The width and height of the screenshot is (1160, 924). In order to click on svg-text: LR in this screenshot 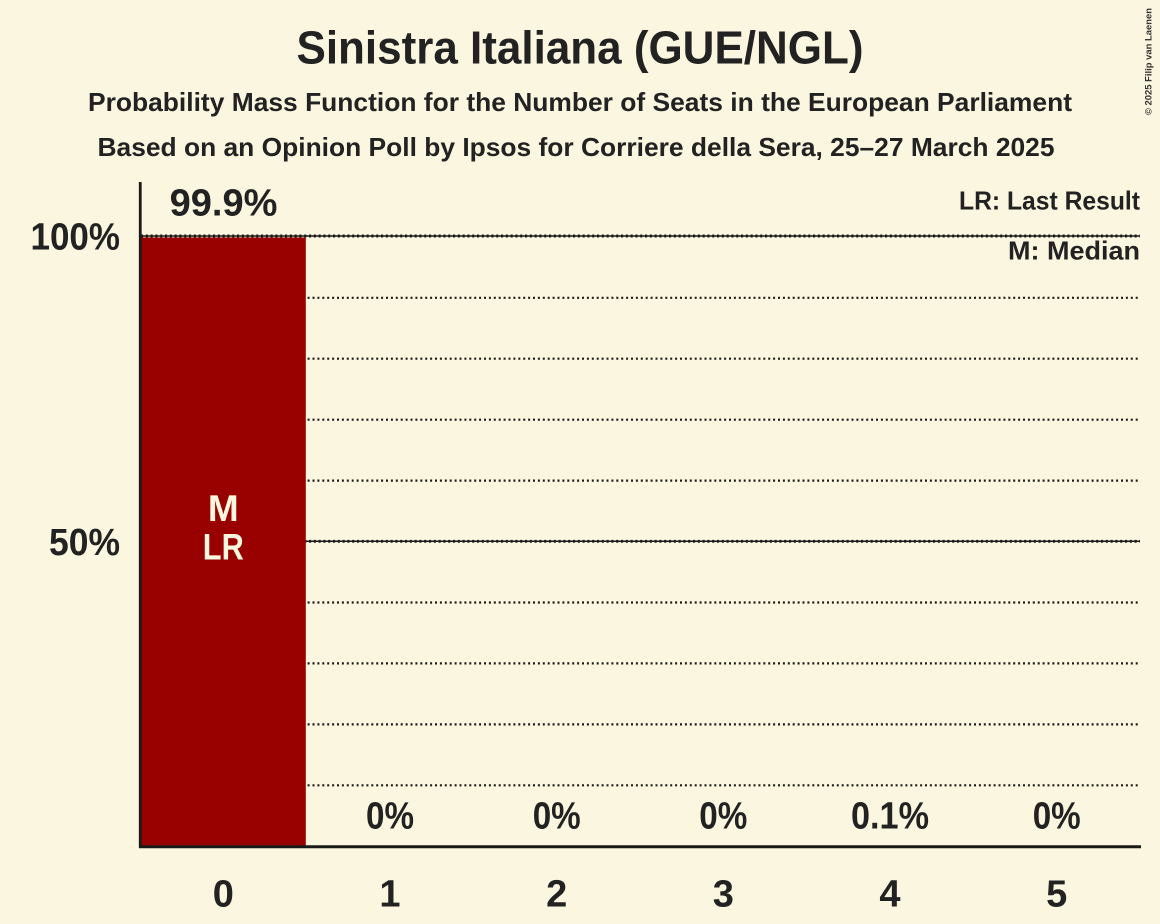, I will do `click(223, 546)`.